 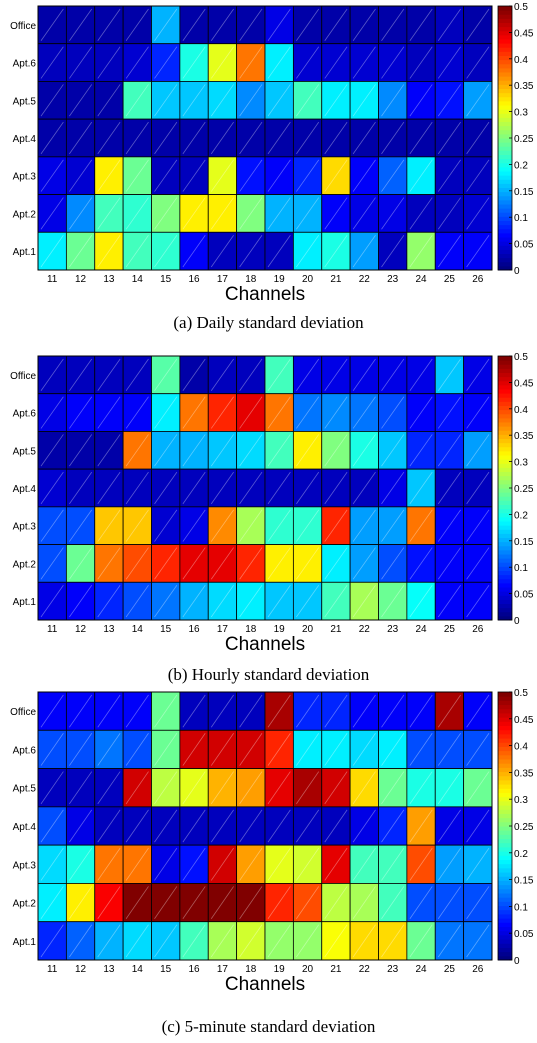 What do you see at coordinates (138, 279) in the screenshot?
I see `x-tick-label: 14` at bounding box center [138, 279].